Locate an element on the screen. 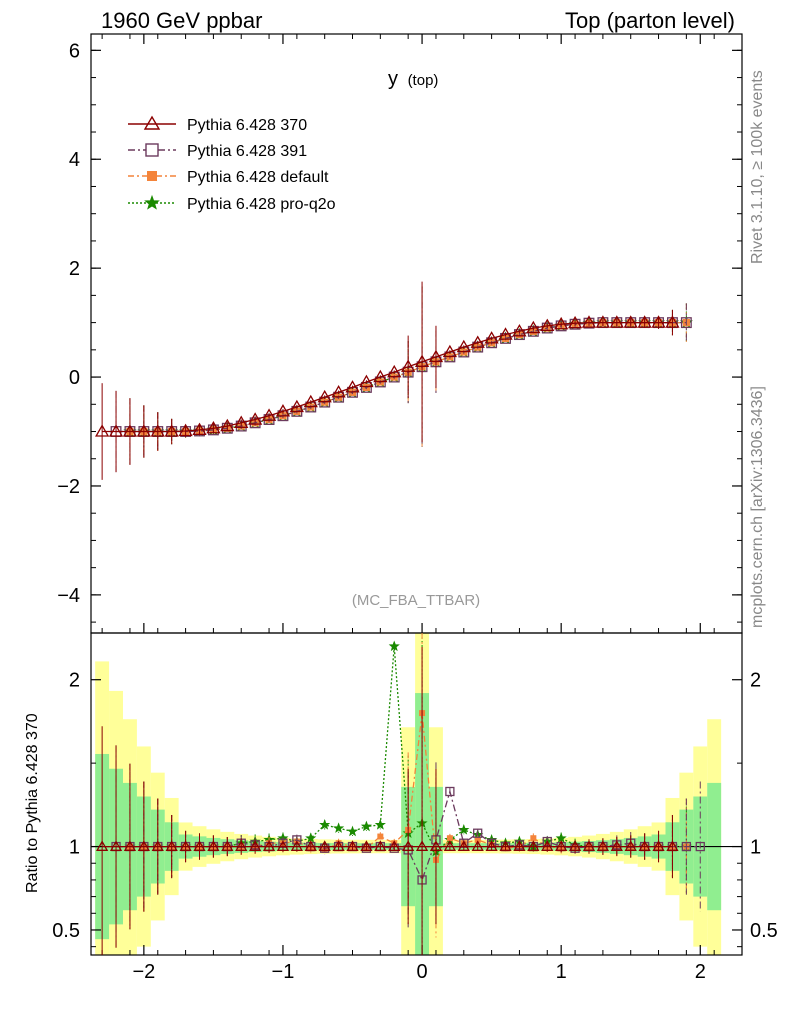 Image resolution: width=786 pixels, height=1024 pixels. legend-marker-filled-square is located at coordinates (152, 176).